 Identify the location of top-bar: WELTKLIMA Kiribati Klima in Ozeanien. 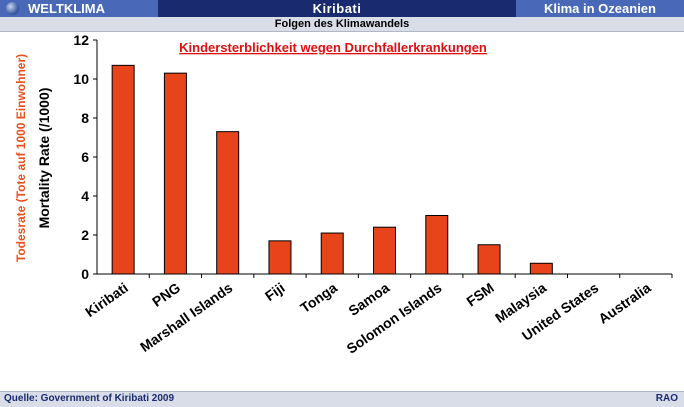
(342, 8).